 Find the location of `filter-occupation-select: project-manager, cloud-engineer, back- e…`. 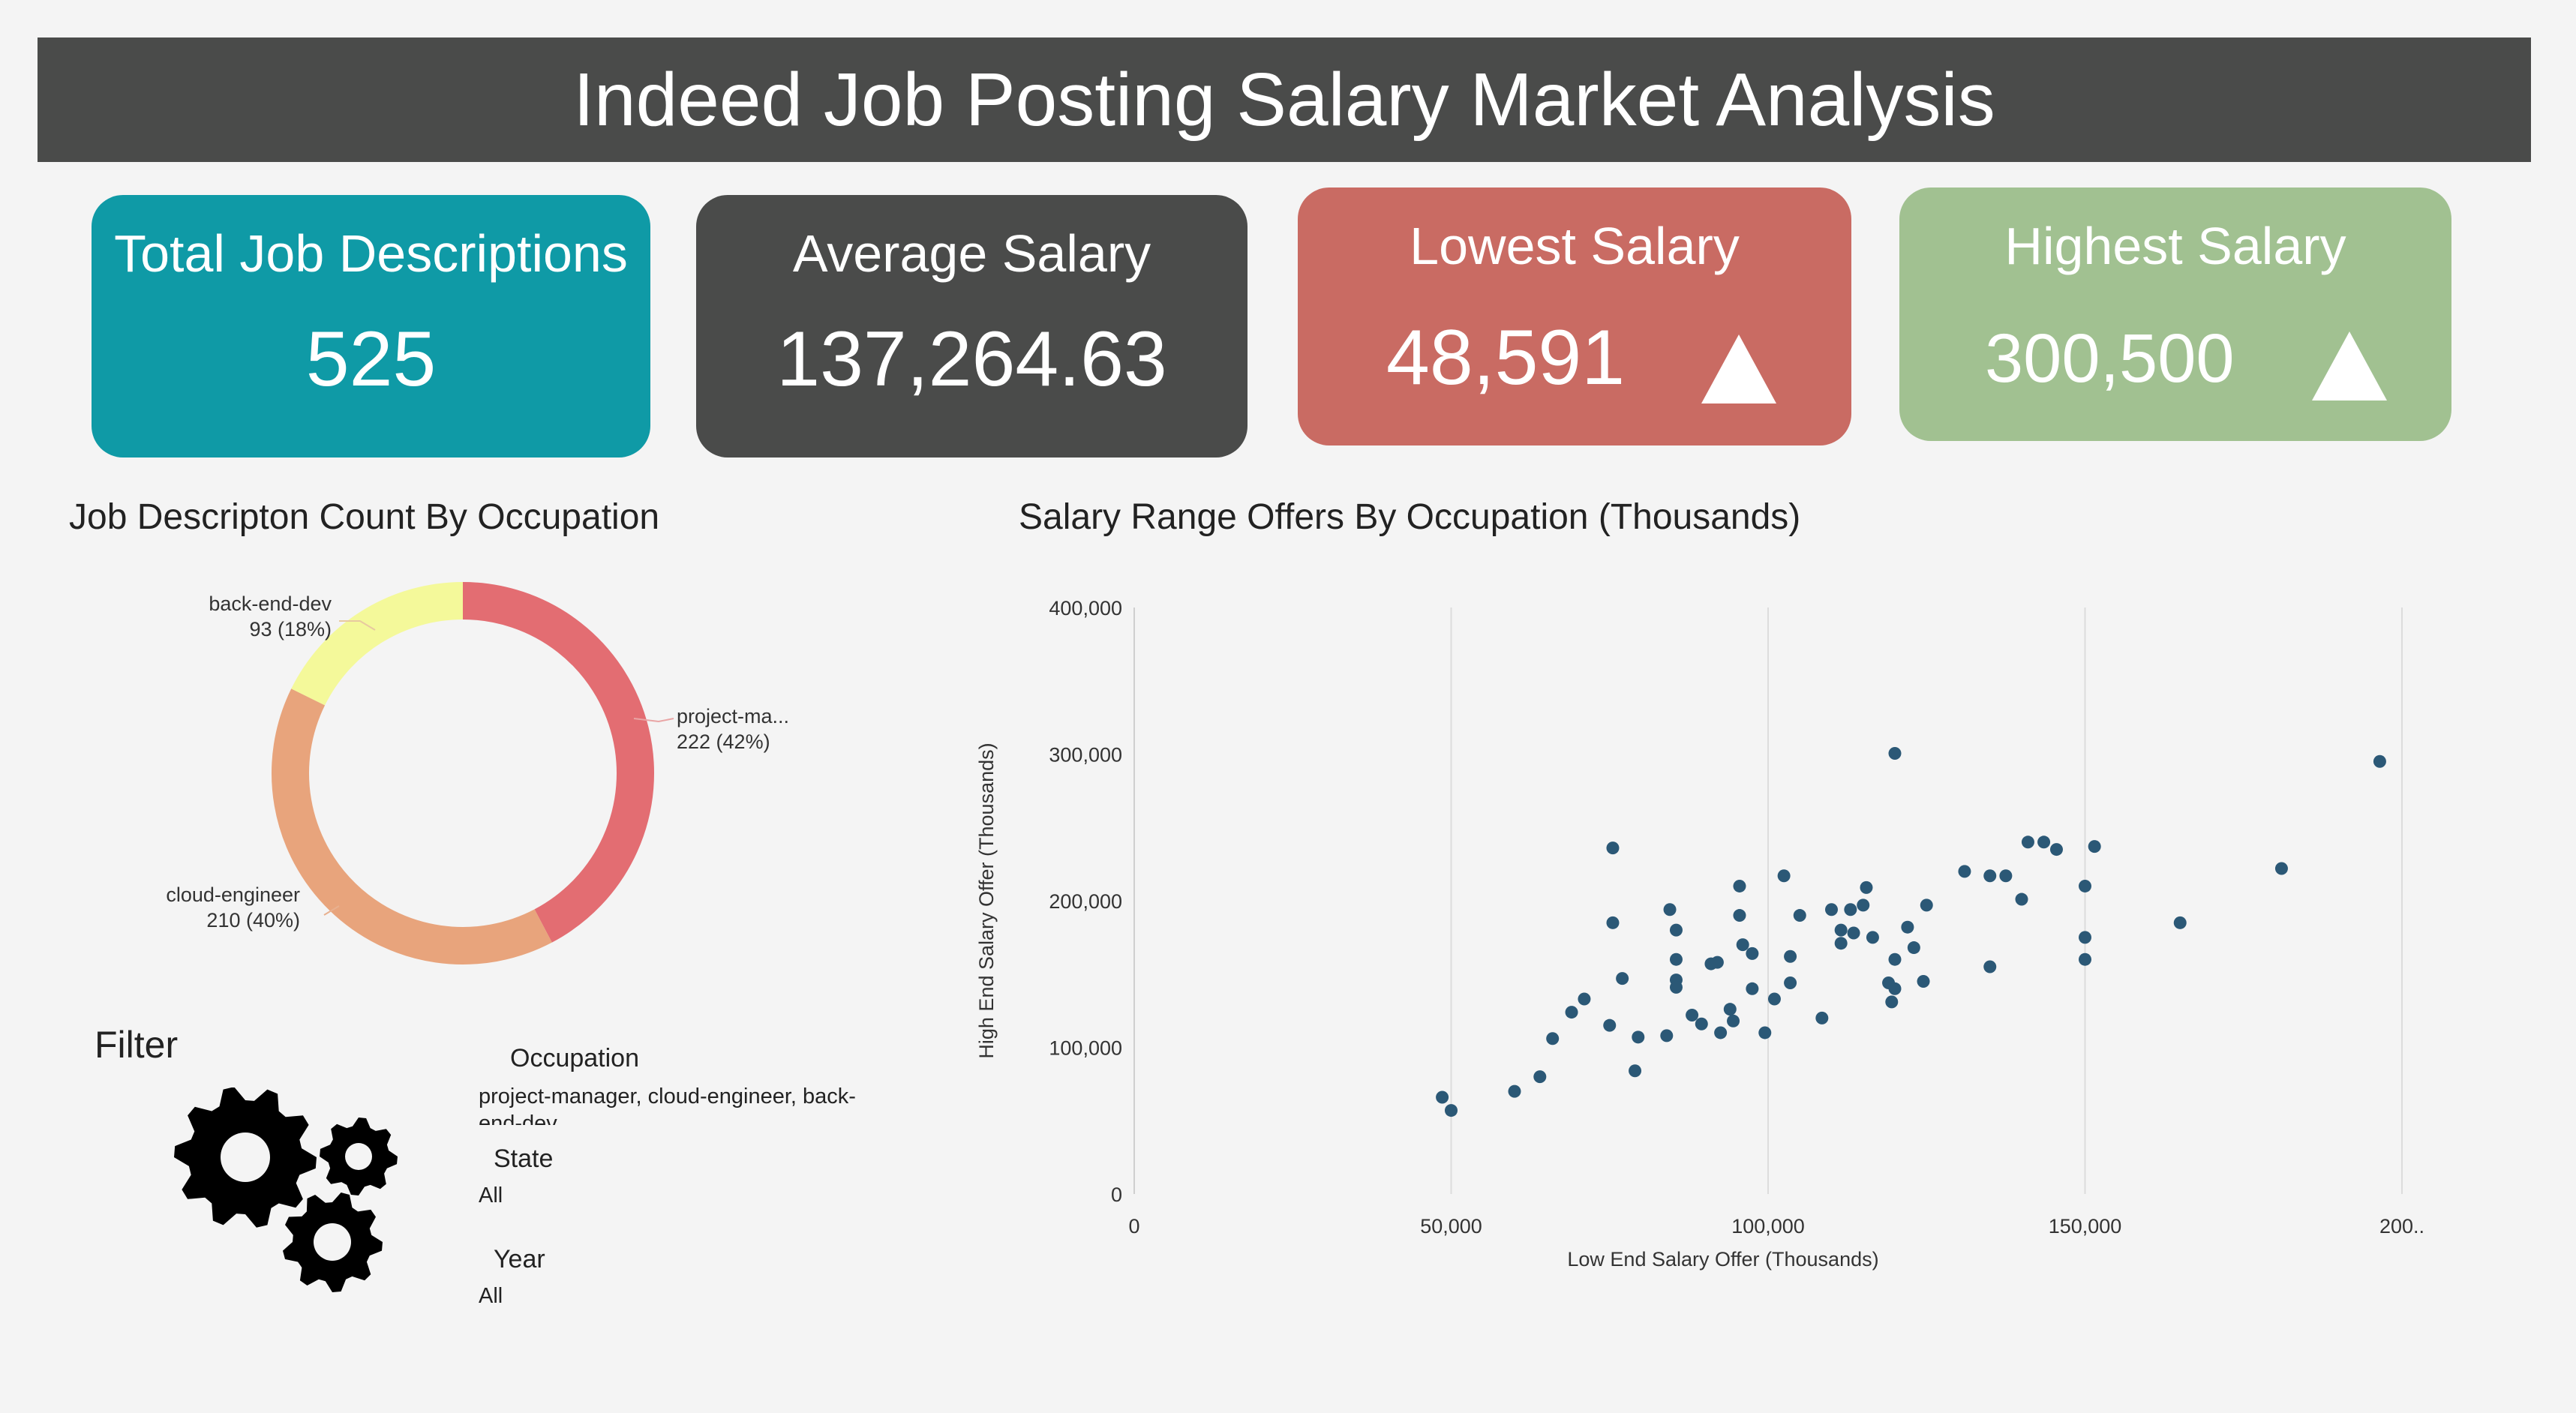

filter-occupation-select: project-manager, cloud-engineer, back- e… is located at coordinates (681, 1104).